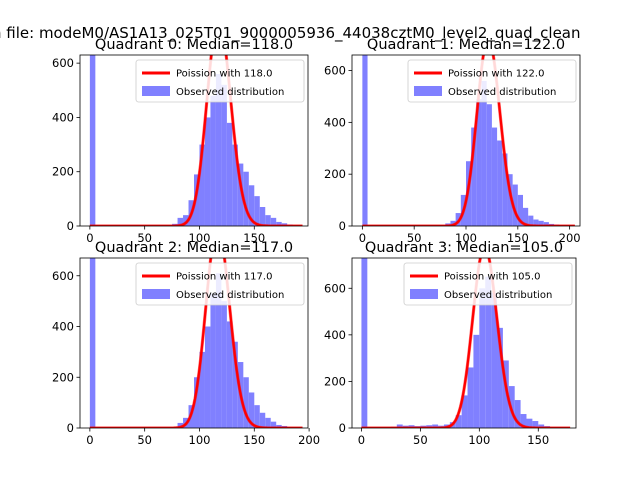 The height and width of the screenshot is (480, 640). Describe the element at coordinates (570, 238) in the screenshot. I see `x-tick-label: 200` at that location.